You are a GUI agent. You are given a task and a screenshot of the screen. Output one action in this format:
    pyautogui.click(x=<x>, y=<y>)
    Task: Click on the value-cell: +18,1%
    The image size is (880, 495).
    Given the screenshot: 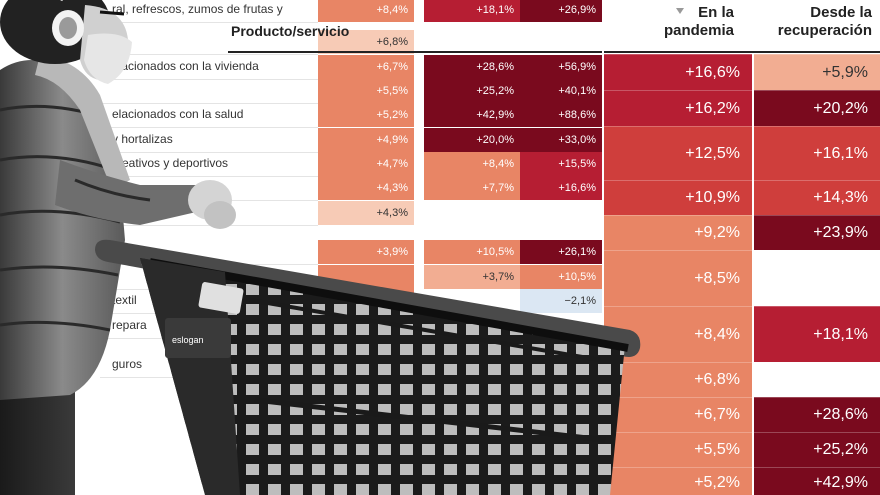 What is the action you would take?
    pyautogui.click(x=472, y=11)
    